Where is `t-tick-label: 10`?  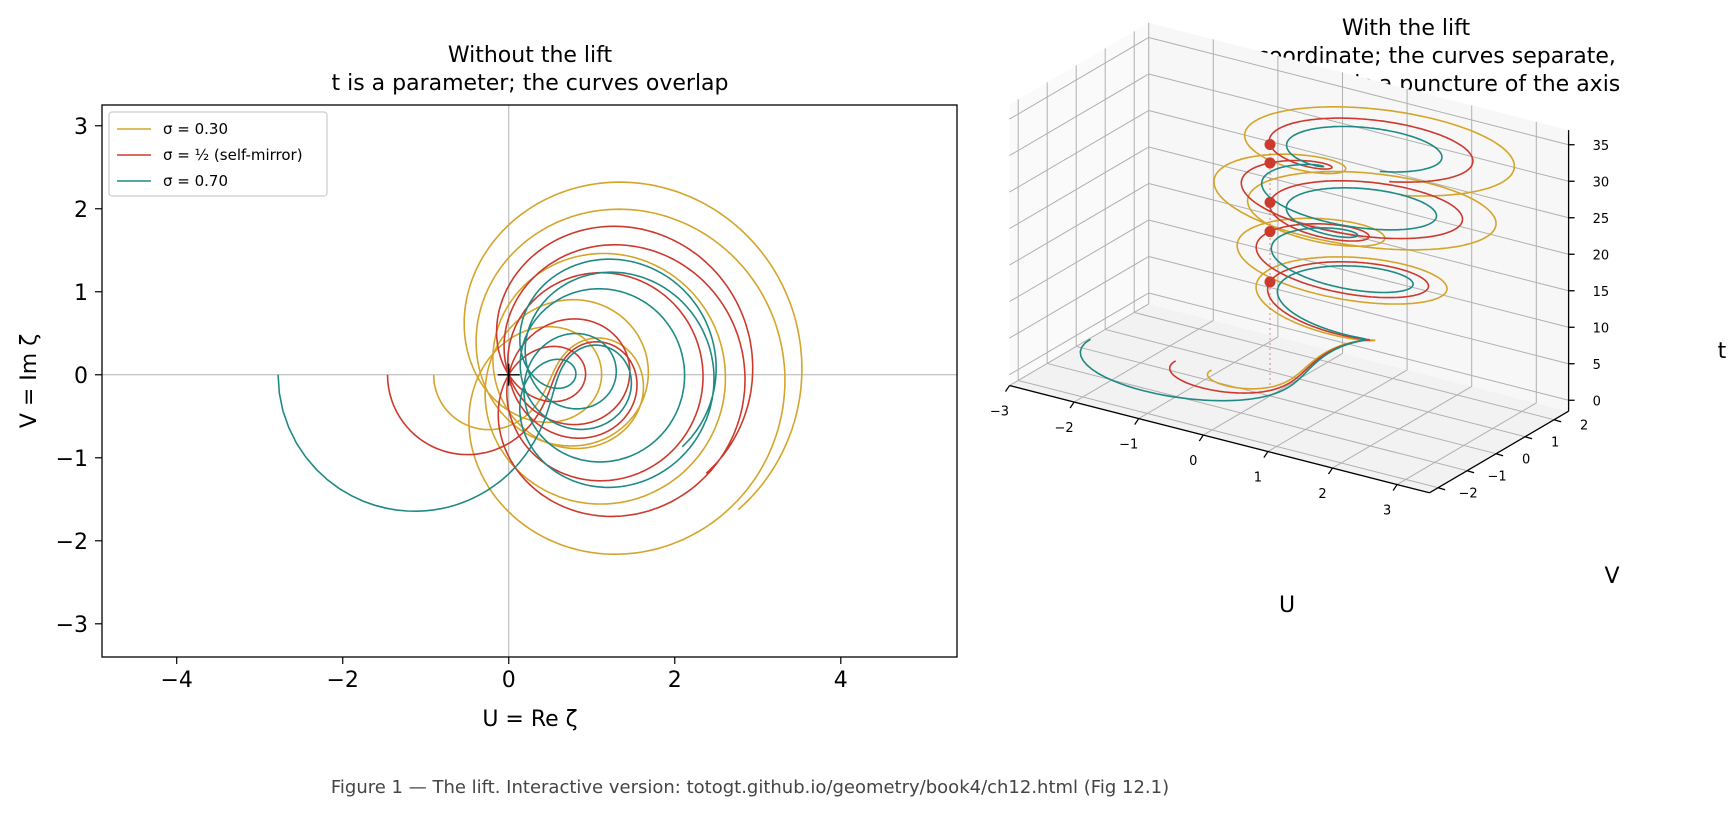
t-tick-label: 10 is located at coordinates (1601, 328).